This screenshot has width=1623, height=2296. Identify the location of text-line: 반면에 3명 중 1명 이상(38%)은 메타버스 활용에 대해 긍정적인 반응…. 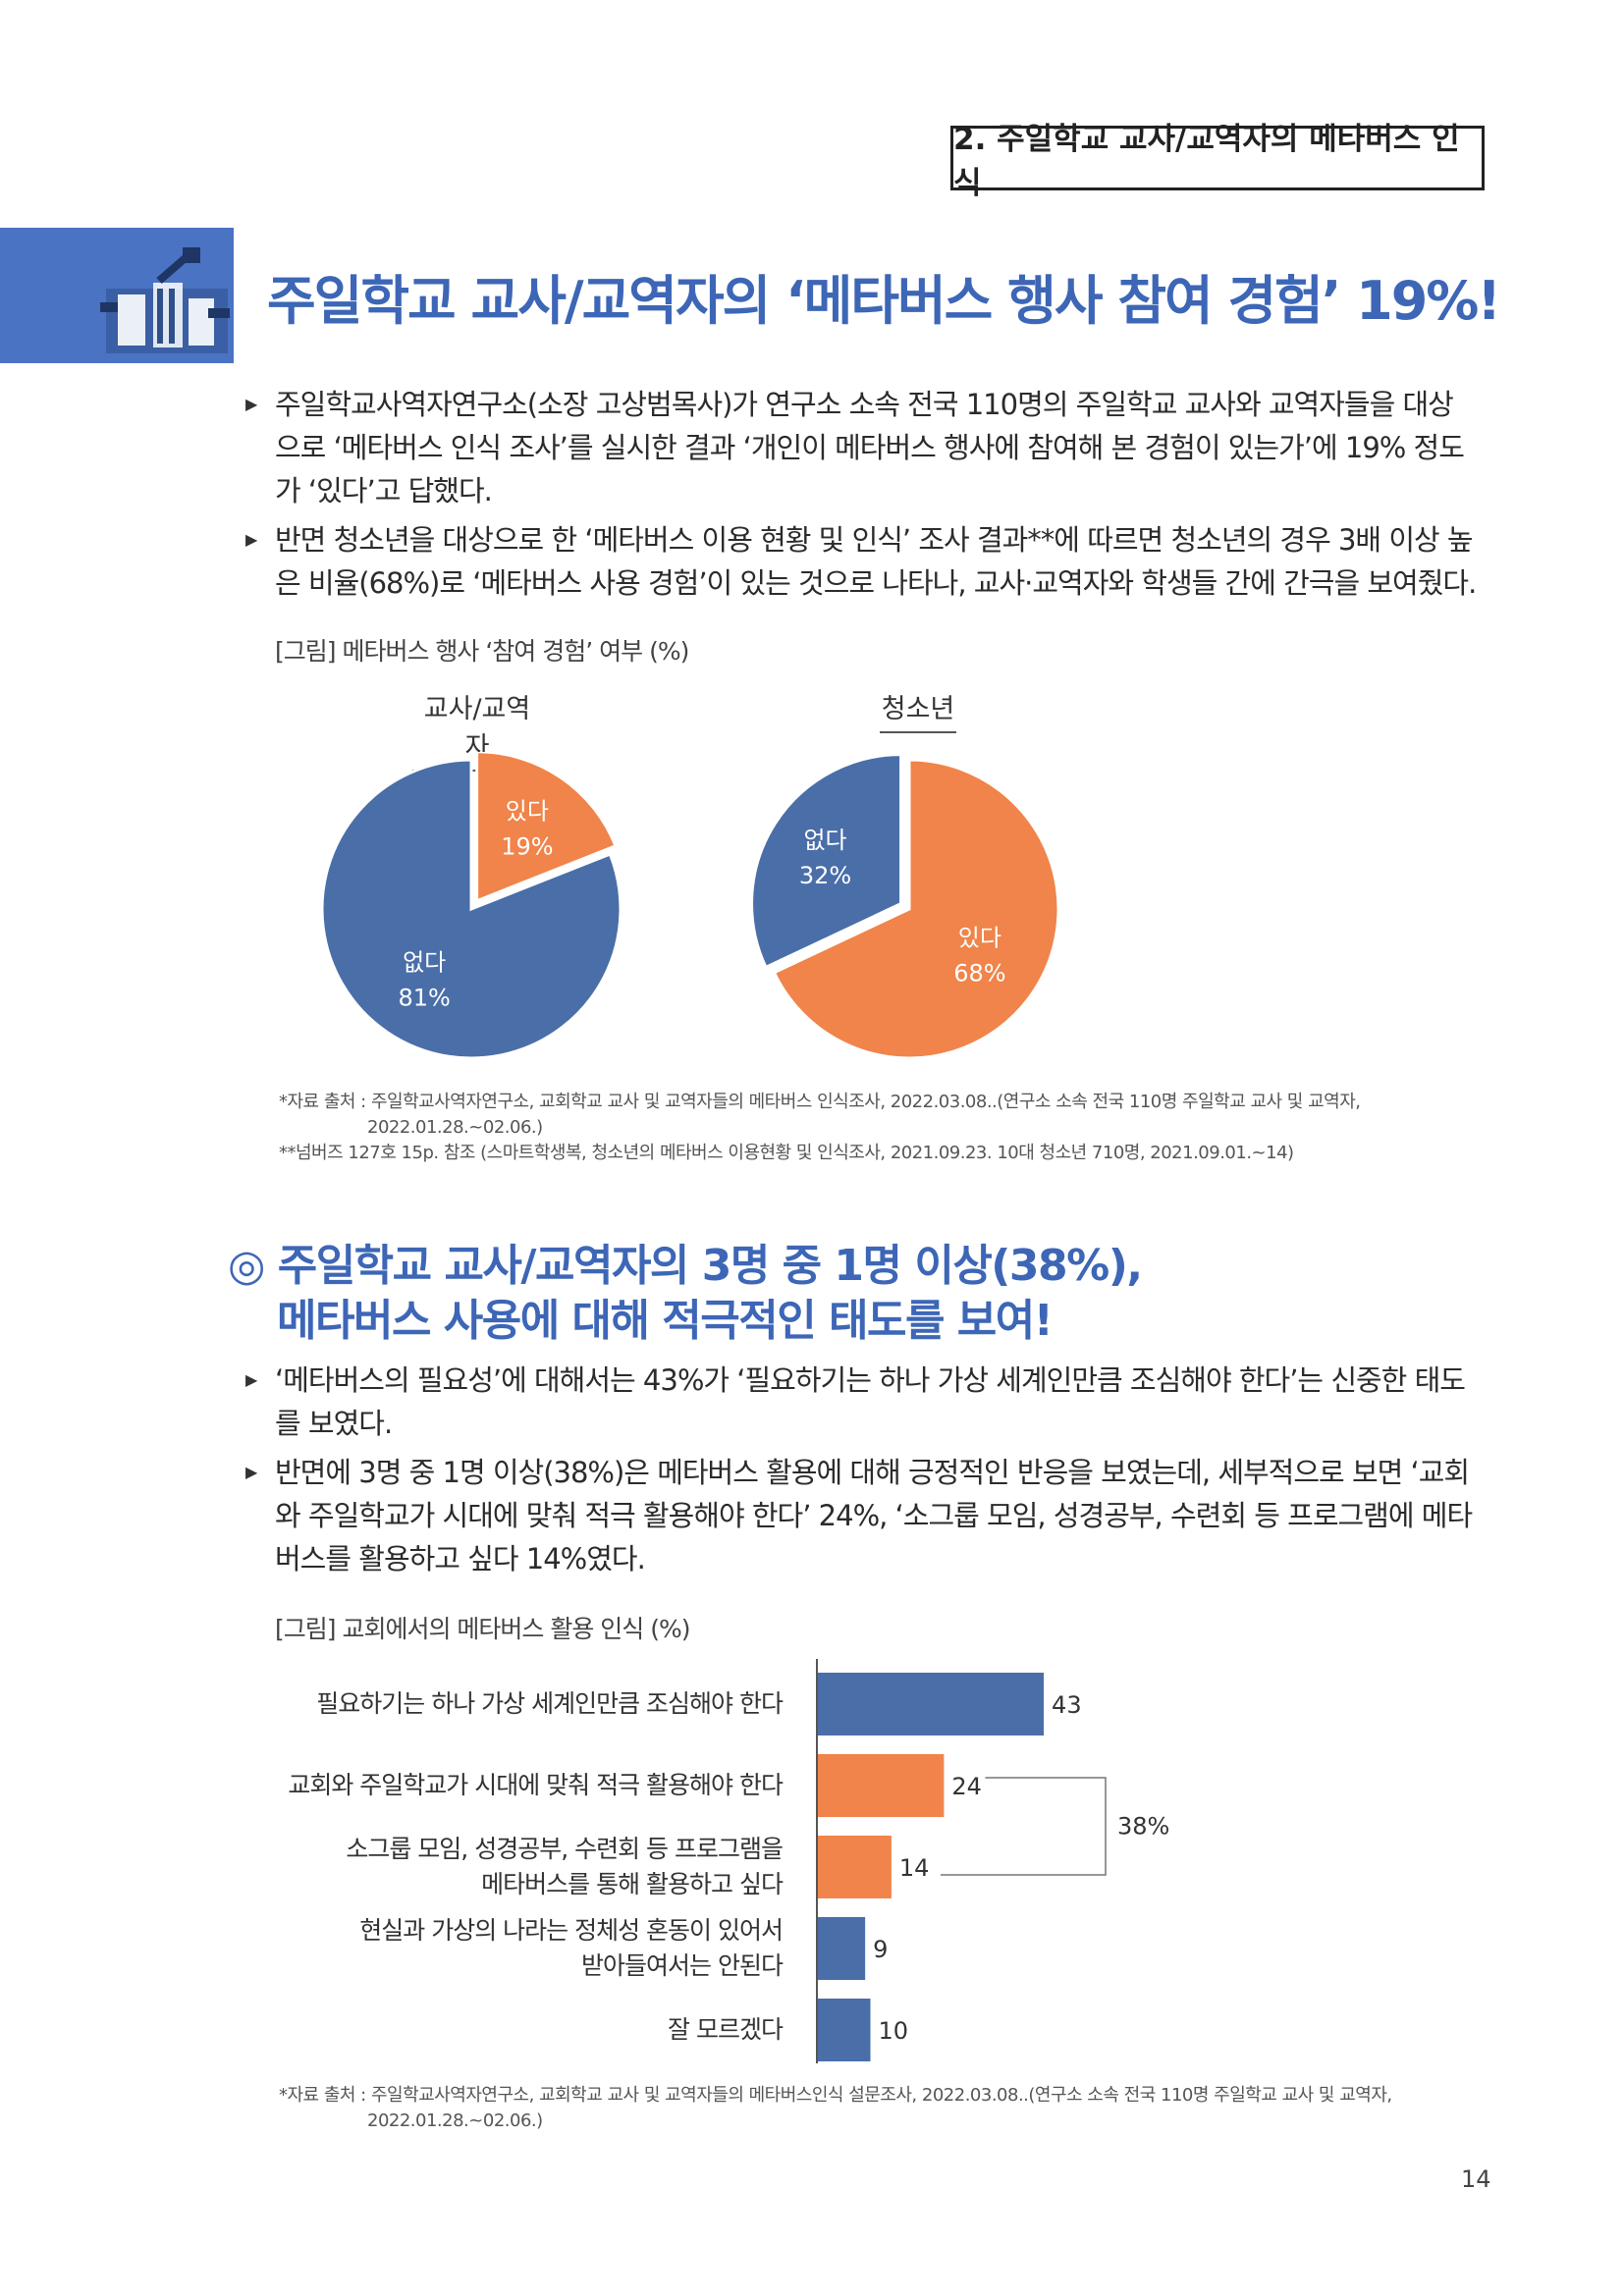
(872, 1472).